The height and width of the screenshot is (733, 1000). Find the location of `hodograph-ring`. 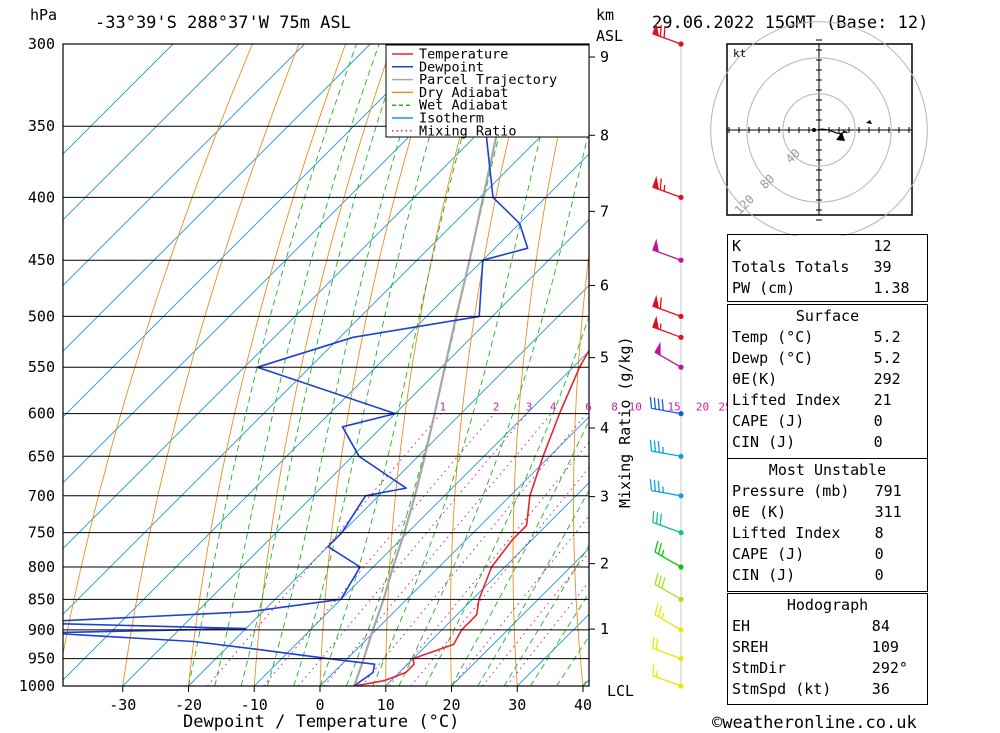

hodograph-ring is located at coordinates (819, 130).